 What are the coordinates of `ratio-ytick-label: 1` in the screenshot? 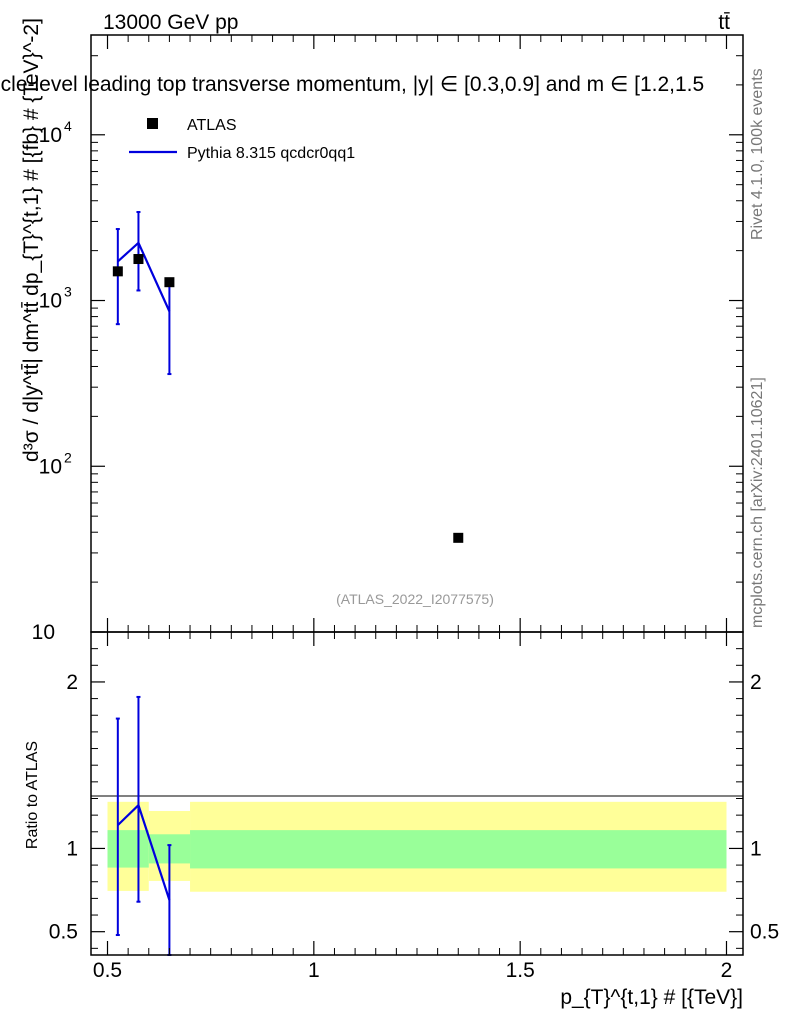 It's located at (72, 848).